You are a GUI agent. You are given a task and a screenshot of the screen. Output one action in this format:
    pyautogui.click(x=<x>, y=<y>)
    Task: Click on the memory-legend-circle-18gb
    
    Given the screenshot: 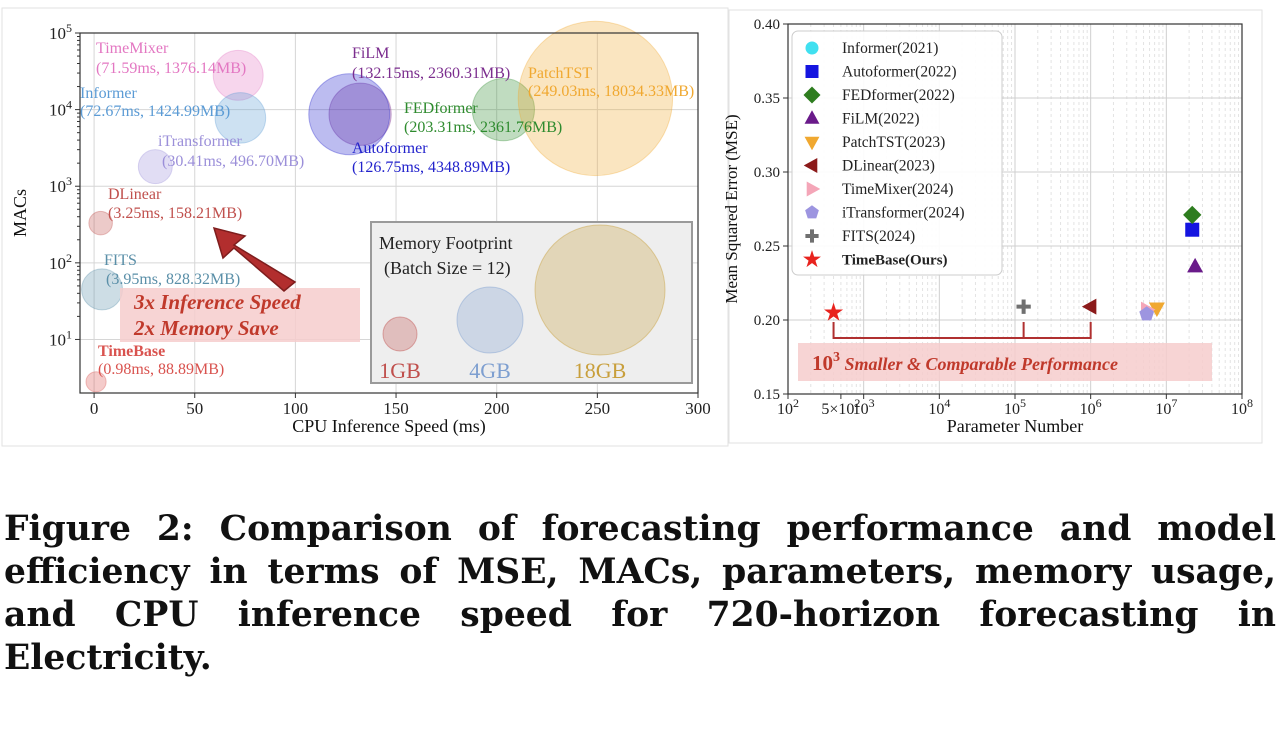 What is the action you would take?
    pyautogui.click(x=600, y=290)
    